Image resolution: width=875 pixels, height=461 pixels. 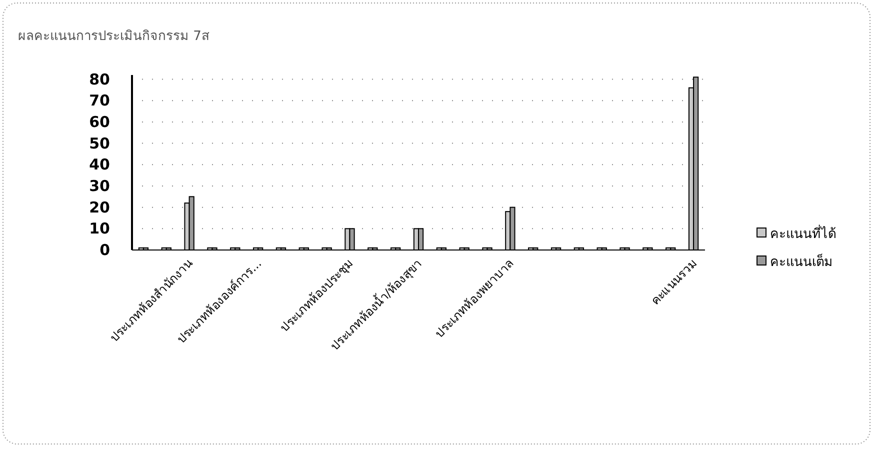 What do you see at coordinates (803, 233) in the screenshot?
I see `legend-label: คะแนนที่ได้` at bounding box center [803, 233].